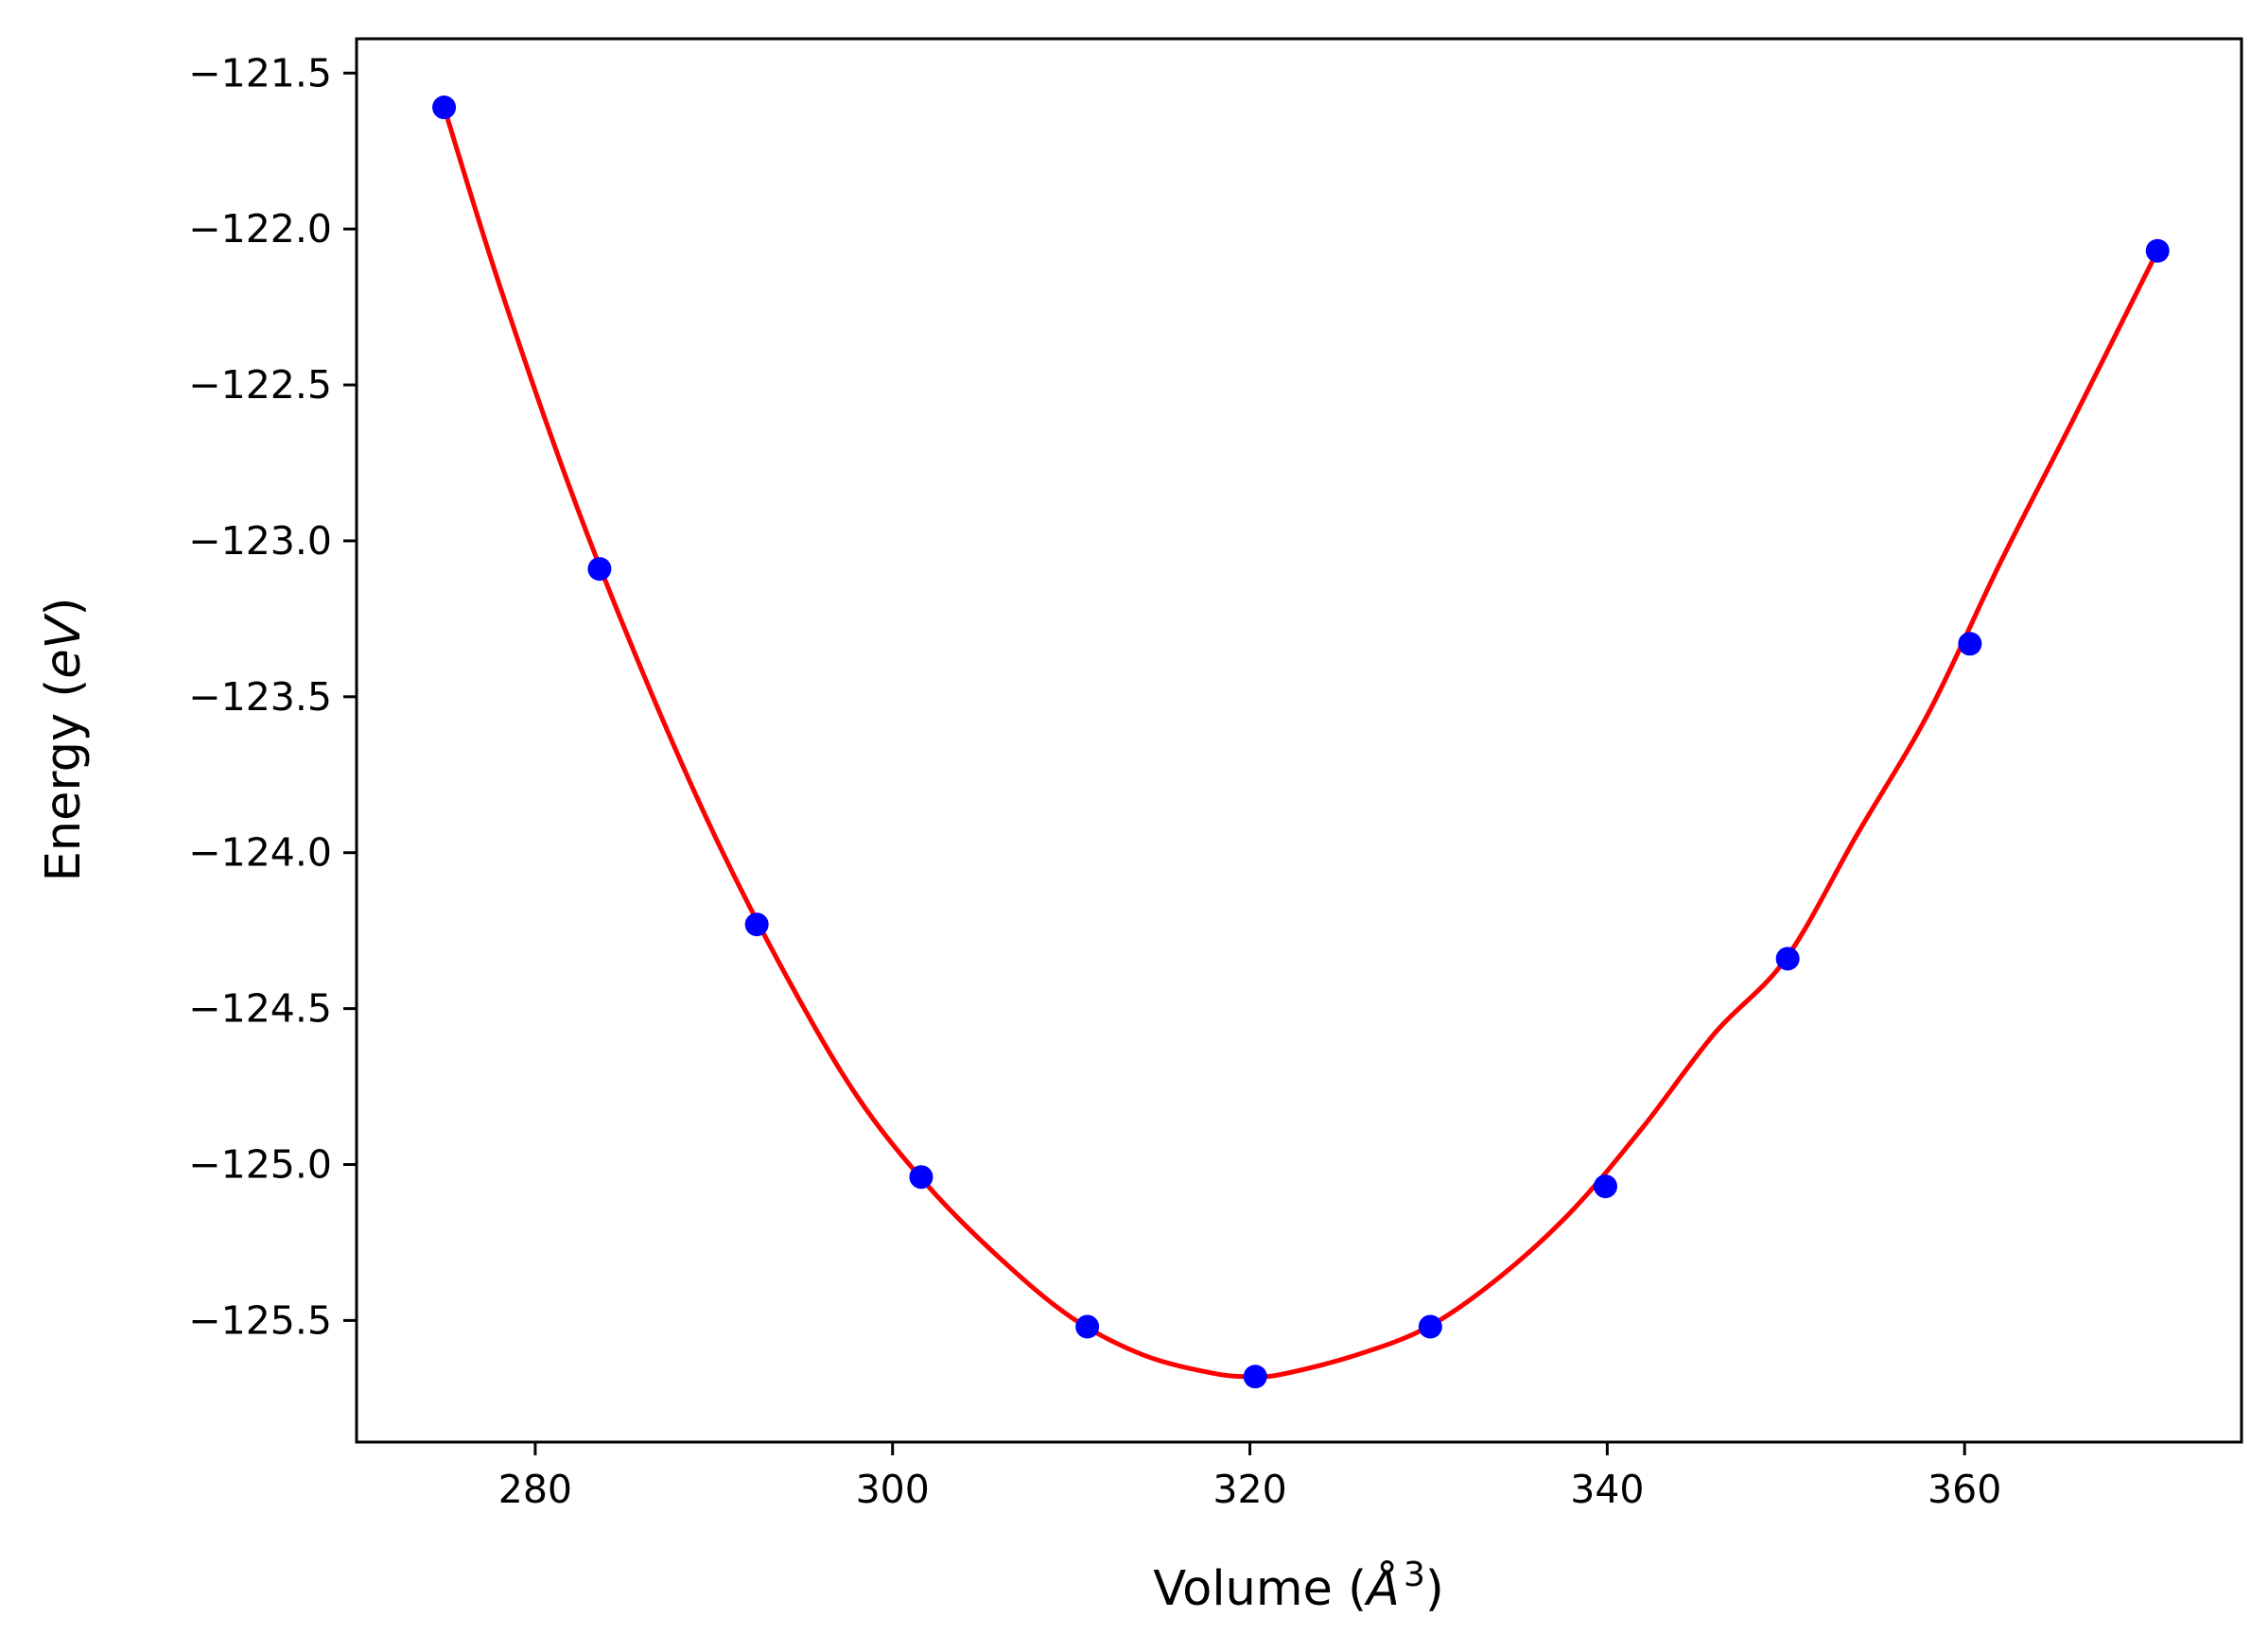 This screenshot has width=2268, height=1652. I want to click on y-tick-label: −125.5, so click(260, 1320).